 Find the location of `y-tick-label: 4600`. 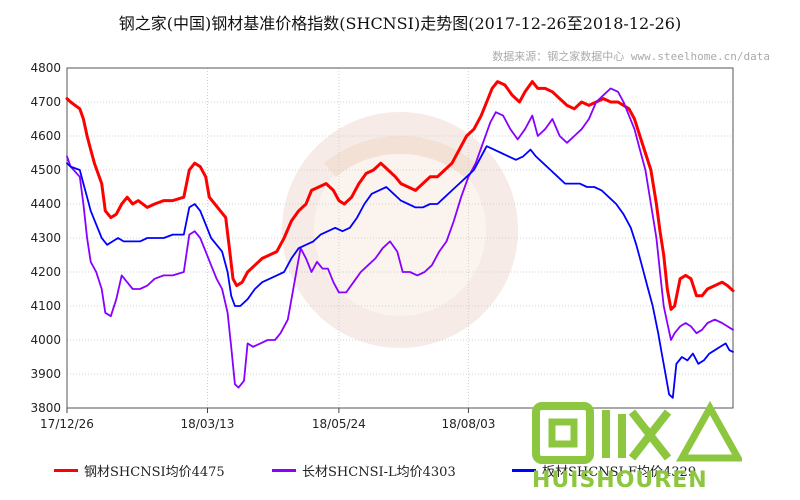

y-tick-label: 4600 is located at coordinates (45, 136).